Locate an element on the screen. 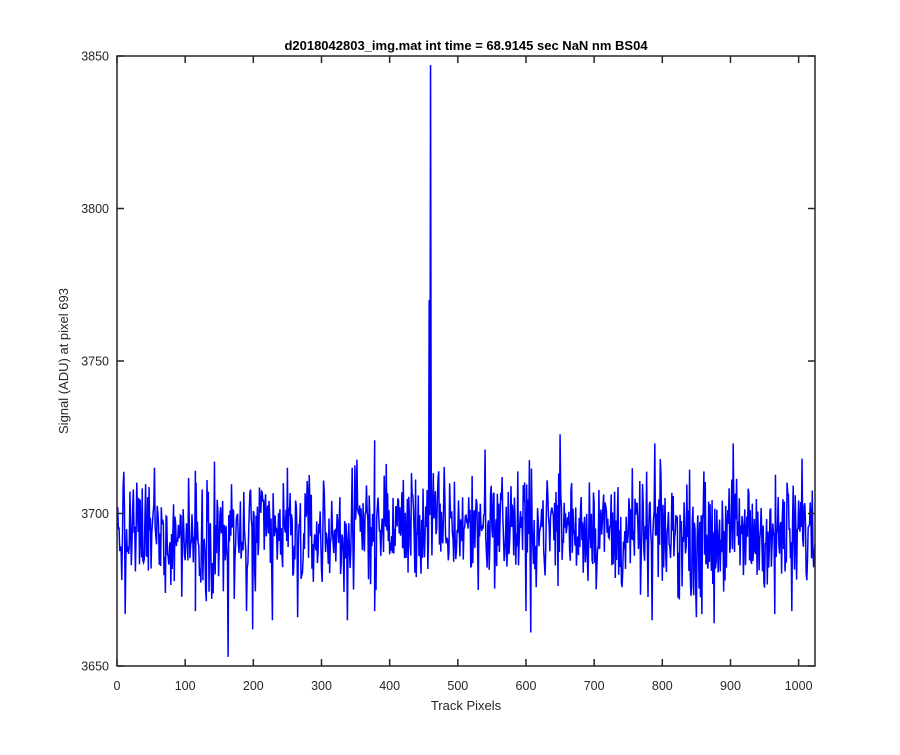 Image resolution: width=900 pixels, height=755 pixels. y-tick-label: 3750 is located at coordinates (95, 362).